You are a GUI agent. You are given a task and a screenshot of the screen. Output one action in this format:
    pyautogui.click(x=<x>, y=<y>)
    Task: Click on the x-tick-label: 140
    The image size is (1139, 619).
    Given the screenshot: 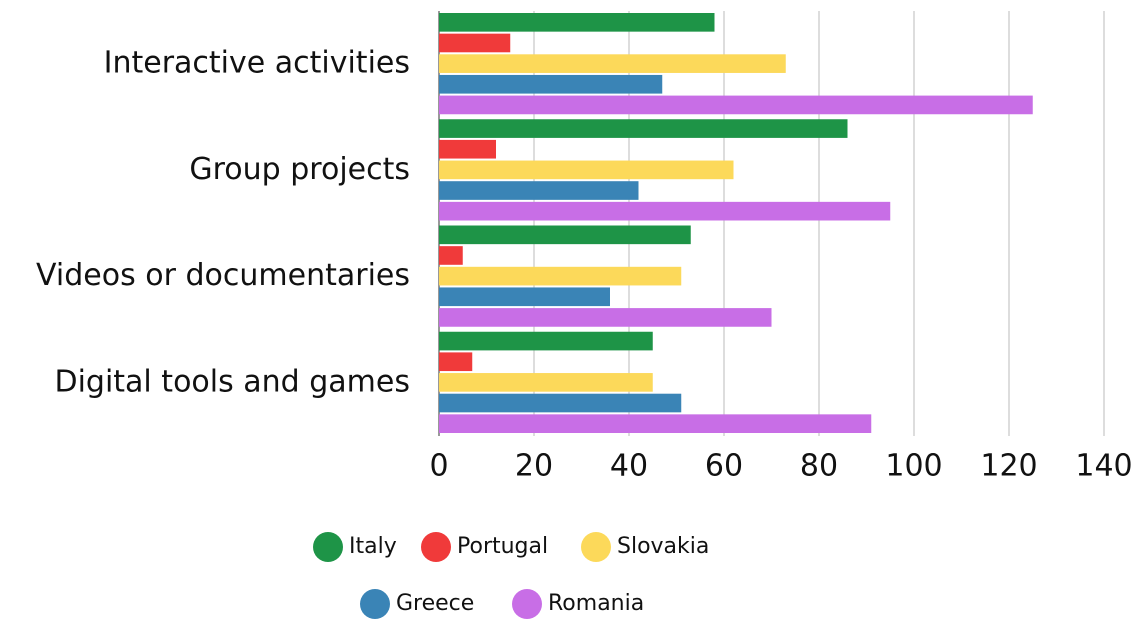 What is the action you would take?
    pyautogui.click(x=1103, y=466)
    